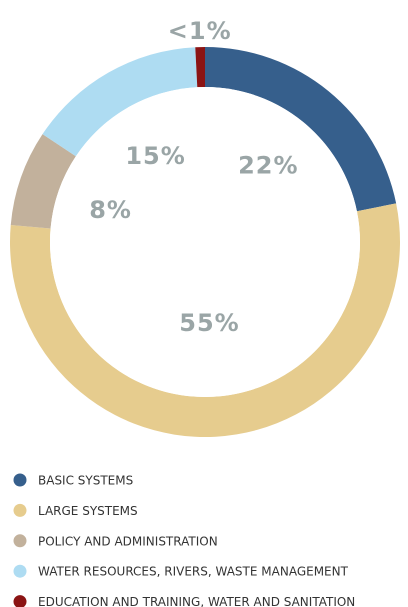 This screenshot has height=607, width=408. What do you see at coordinates (155, 156) in the screenshot?
I see `value-label: 15%` at bounding box center [155, 156].